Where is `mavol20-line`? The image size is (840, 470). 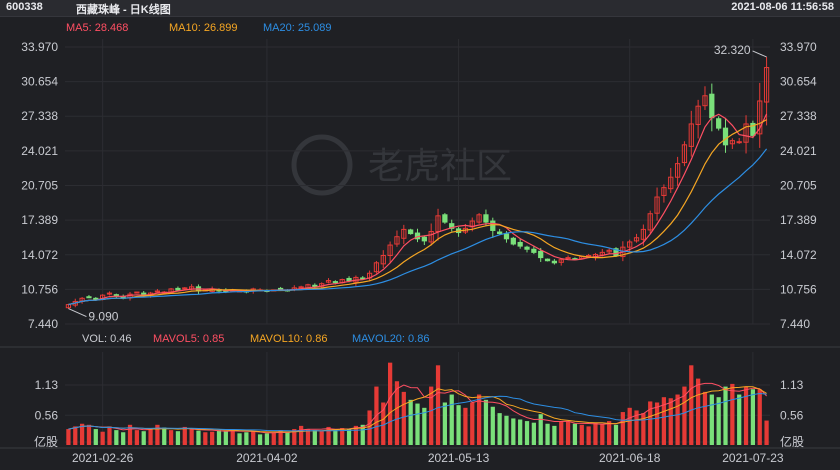 mavol20-line is located at coordinates (417, 412).